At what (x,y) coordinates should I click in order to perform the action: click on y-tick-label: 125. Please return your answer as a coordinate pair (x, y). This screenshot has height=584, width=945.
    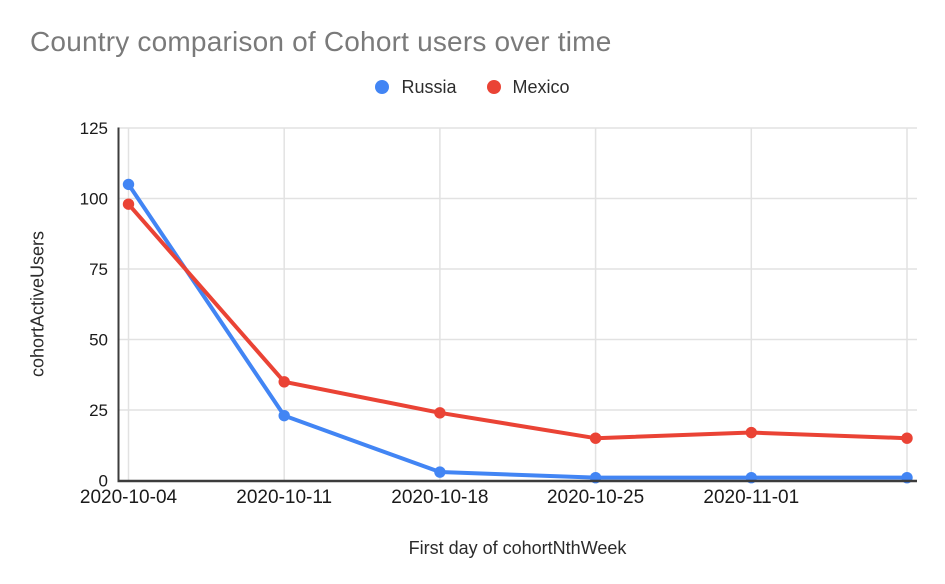
    Looking at the image, I should click on (94, 128).